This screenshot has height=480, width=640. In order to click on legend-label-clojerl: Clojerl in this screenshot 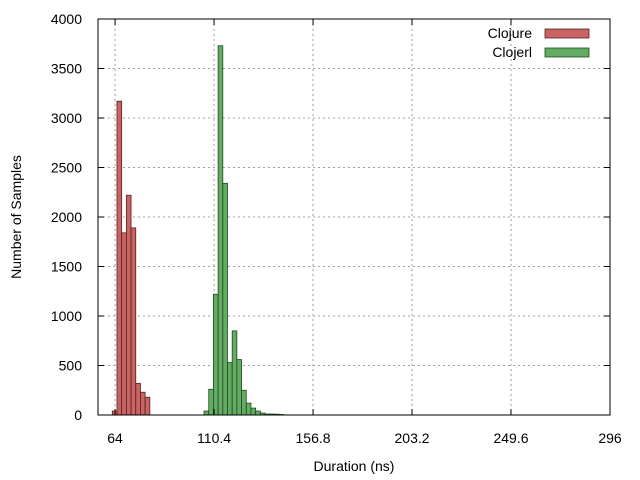, I will do `click(512, 52)`.